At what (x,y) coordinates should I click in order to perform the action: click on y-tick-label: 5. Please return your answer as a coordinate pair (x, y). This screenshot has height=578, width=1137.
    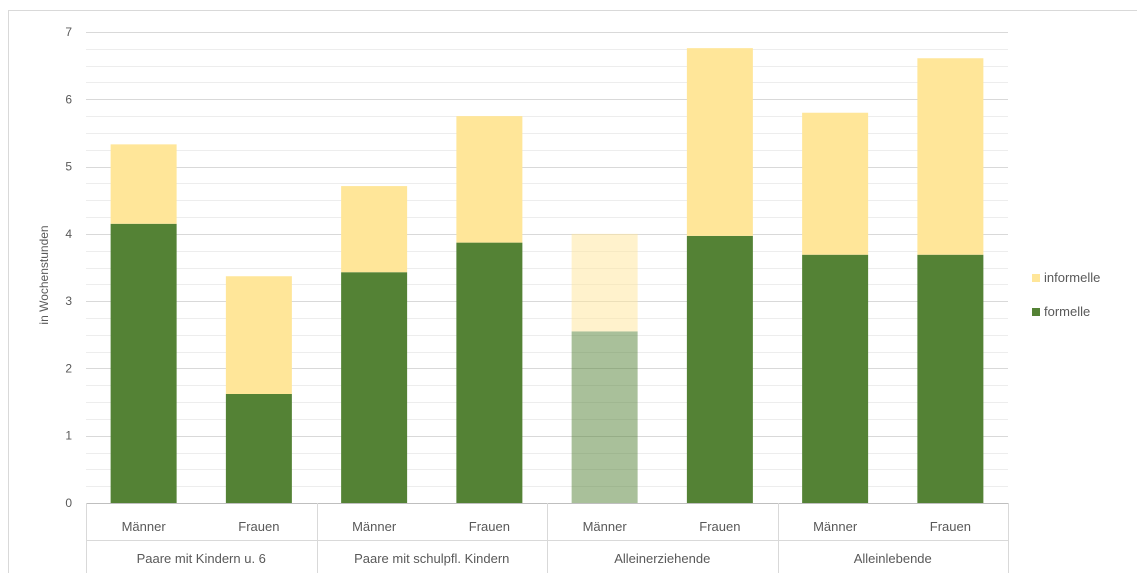
    Looking at the image, I should click on (68, 167).